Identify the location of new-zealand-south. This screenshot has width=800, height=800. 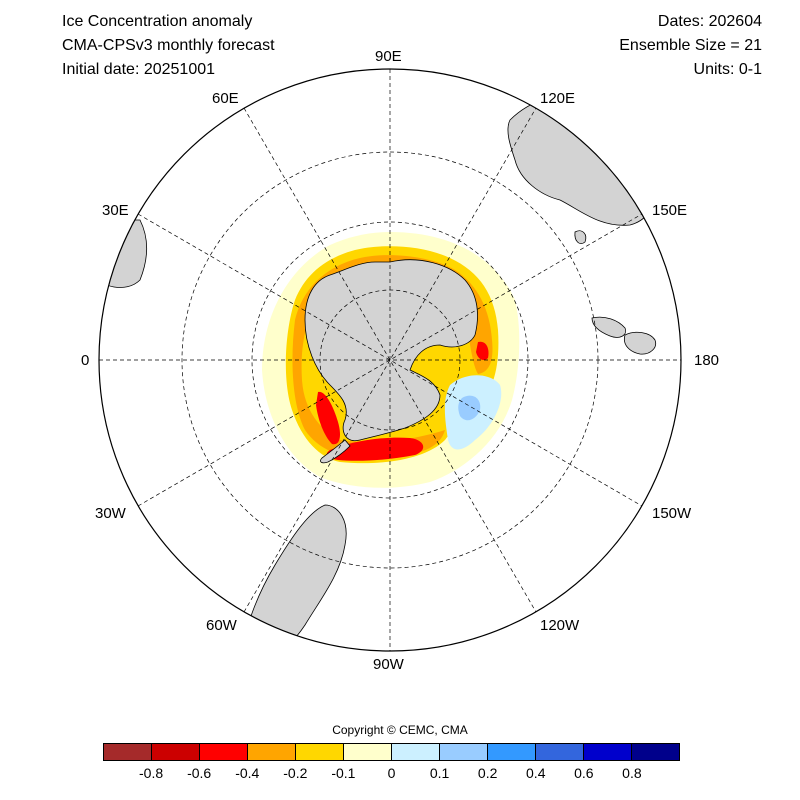
(609, 327).